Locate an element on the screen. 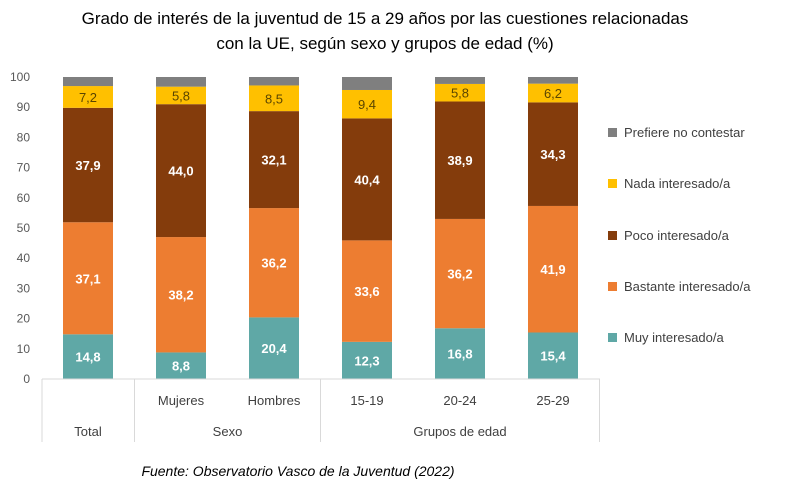 The image size is (800, 494). data-label: 41,9 is located at coordinates (552, 269).